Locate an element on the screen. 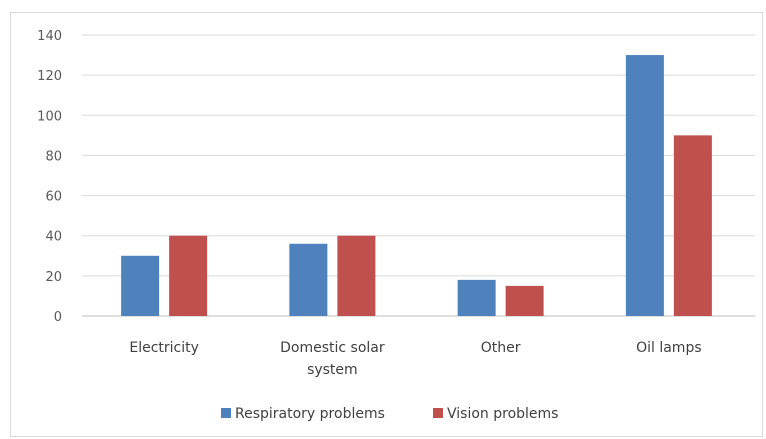 Image resolution: width=766 pixels, height=439 pixels. y-tick-label: 100 is located at coordinates (49, 116).